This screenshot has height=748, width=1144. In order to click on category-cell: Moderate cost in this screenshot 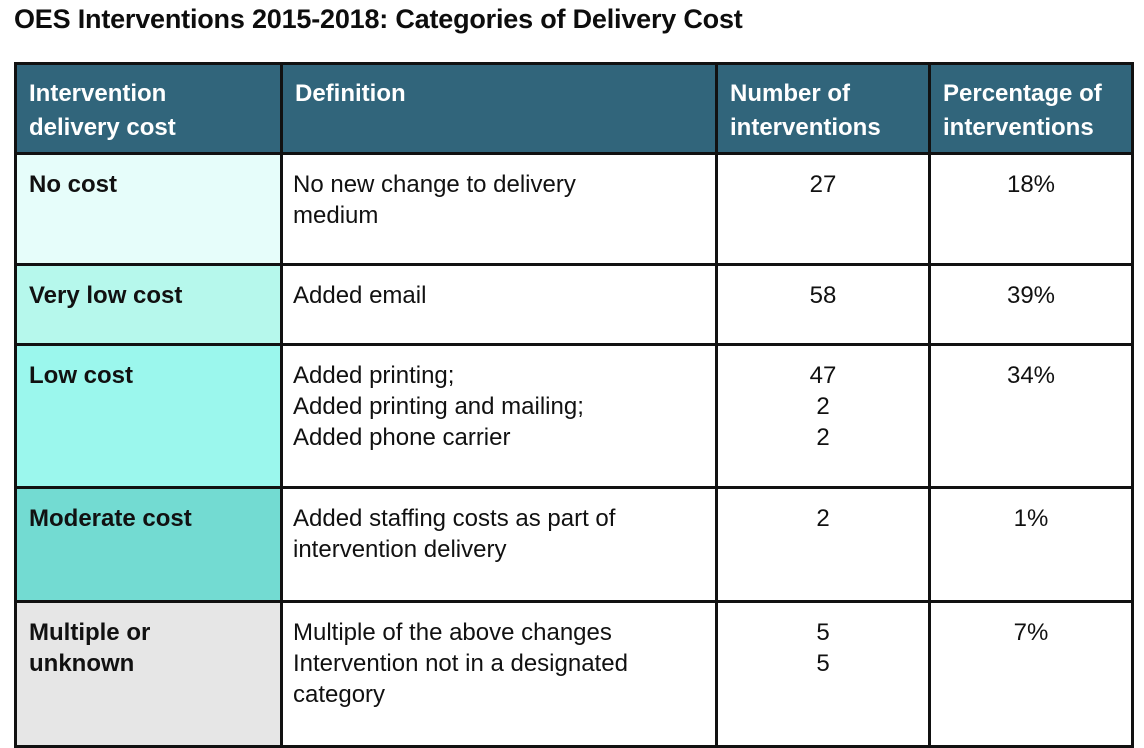, I will do `click(148, 544)`.